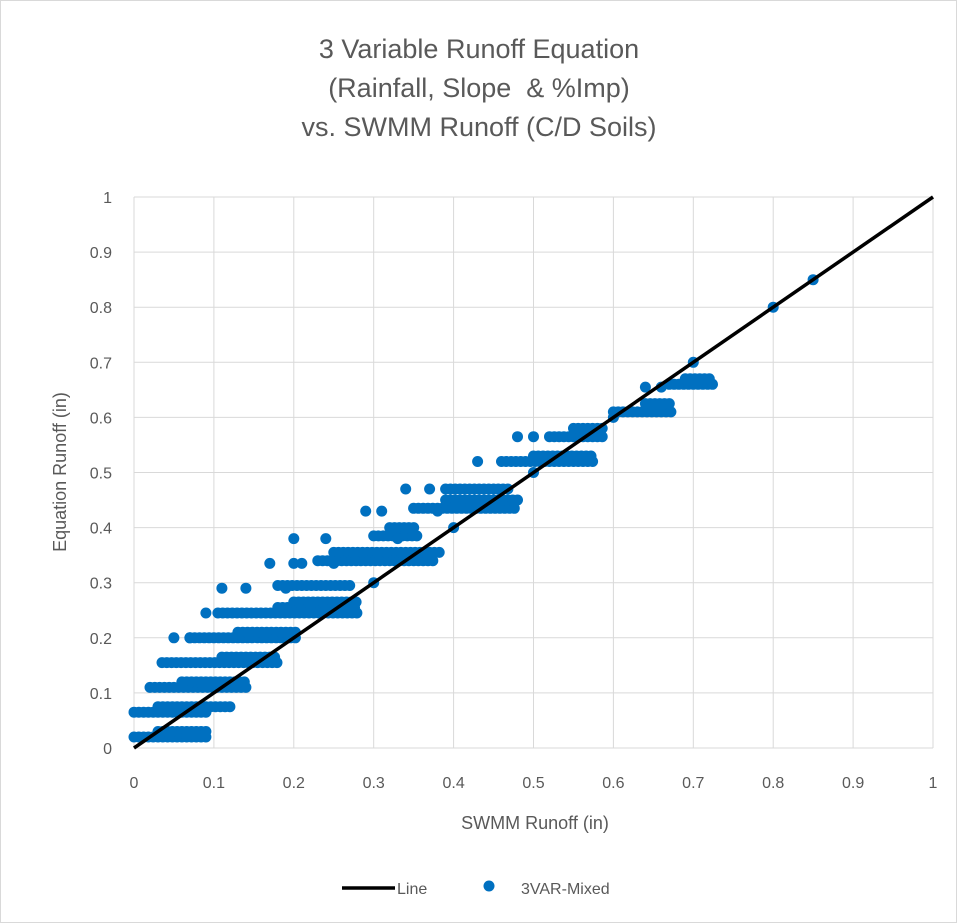 The width and height of the screenshot is (958, 924). I want to click on y-tick-labels: 0 0.1 0.2 0.3 0.4 0.5 0.6 0.7 0.8 0.9 1, so click(101, 474).